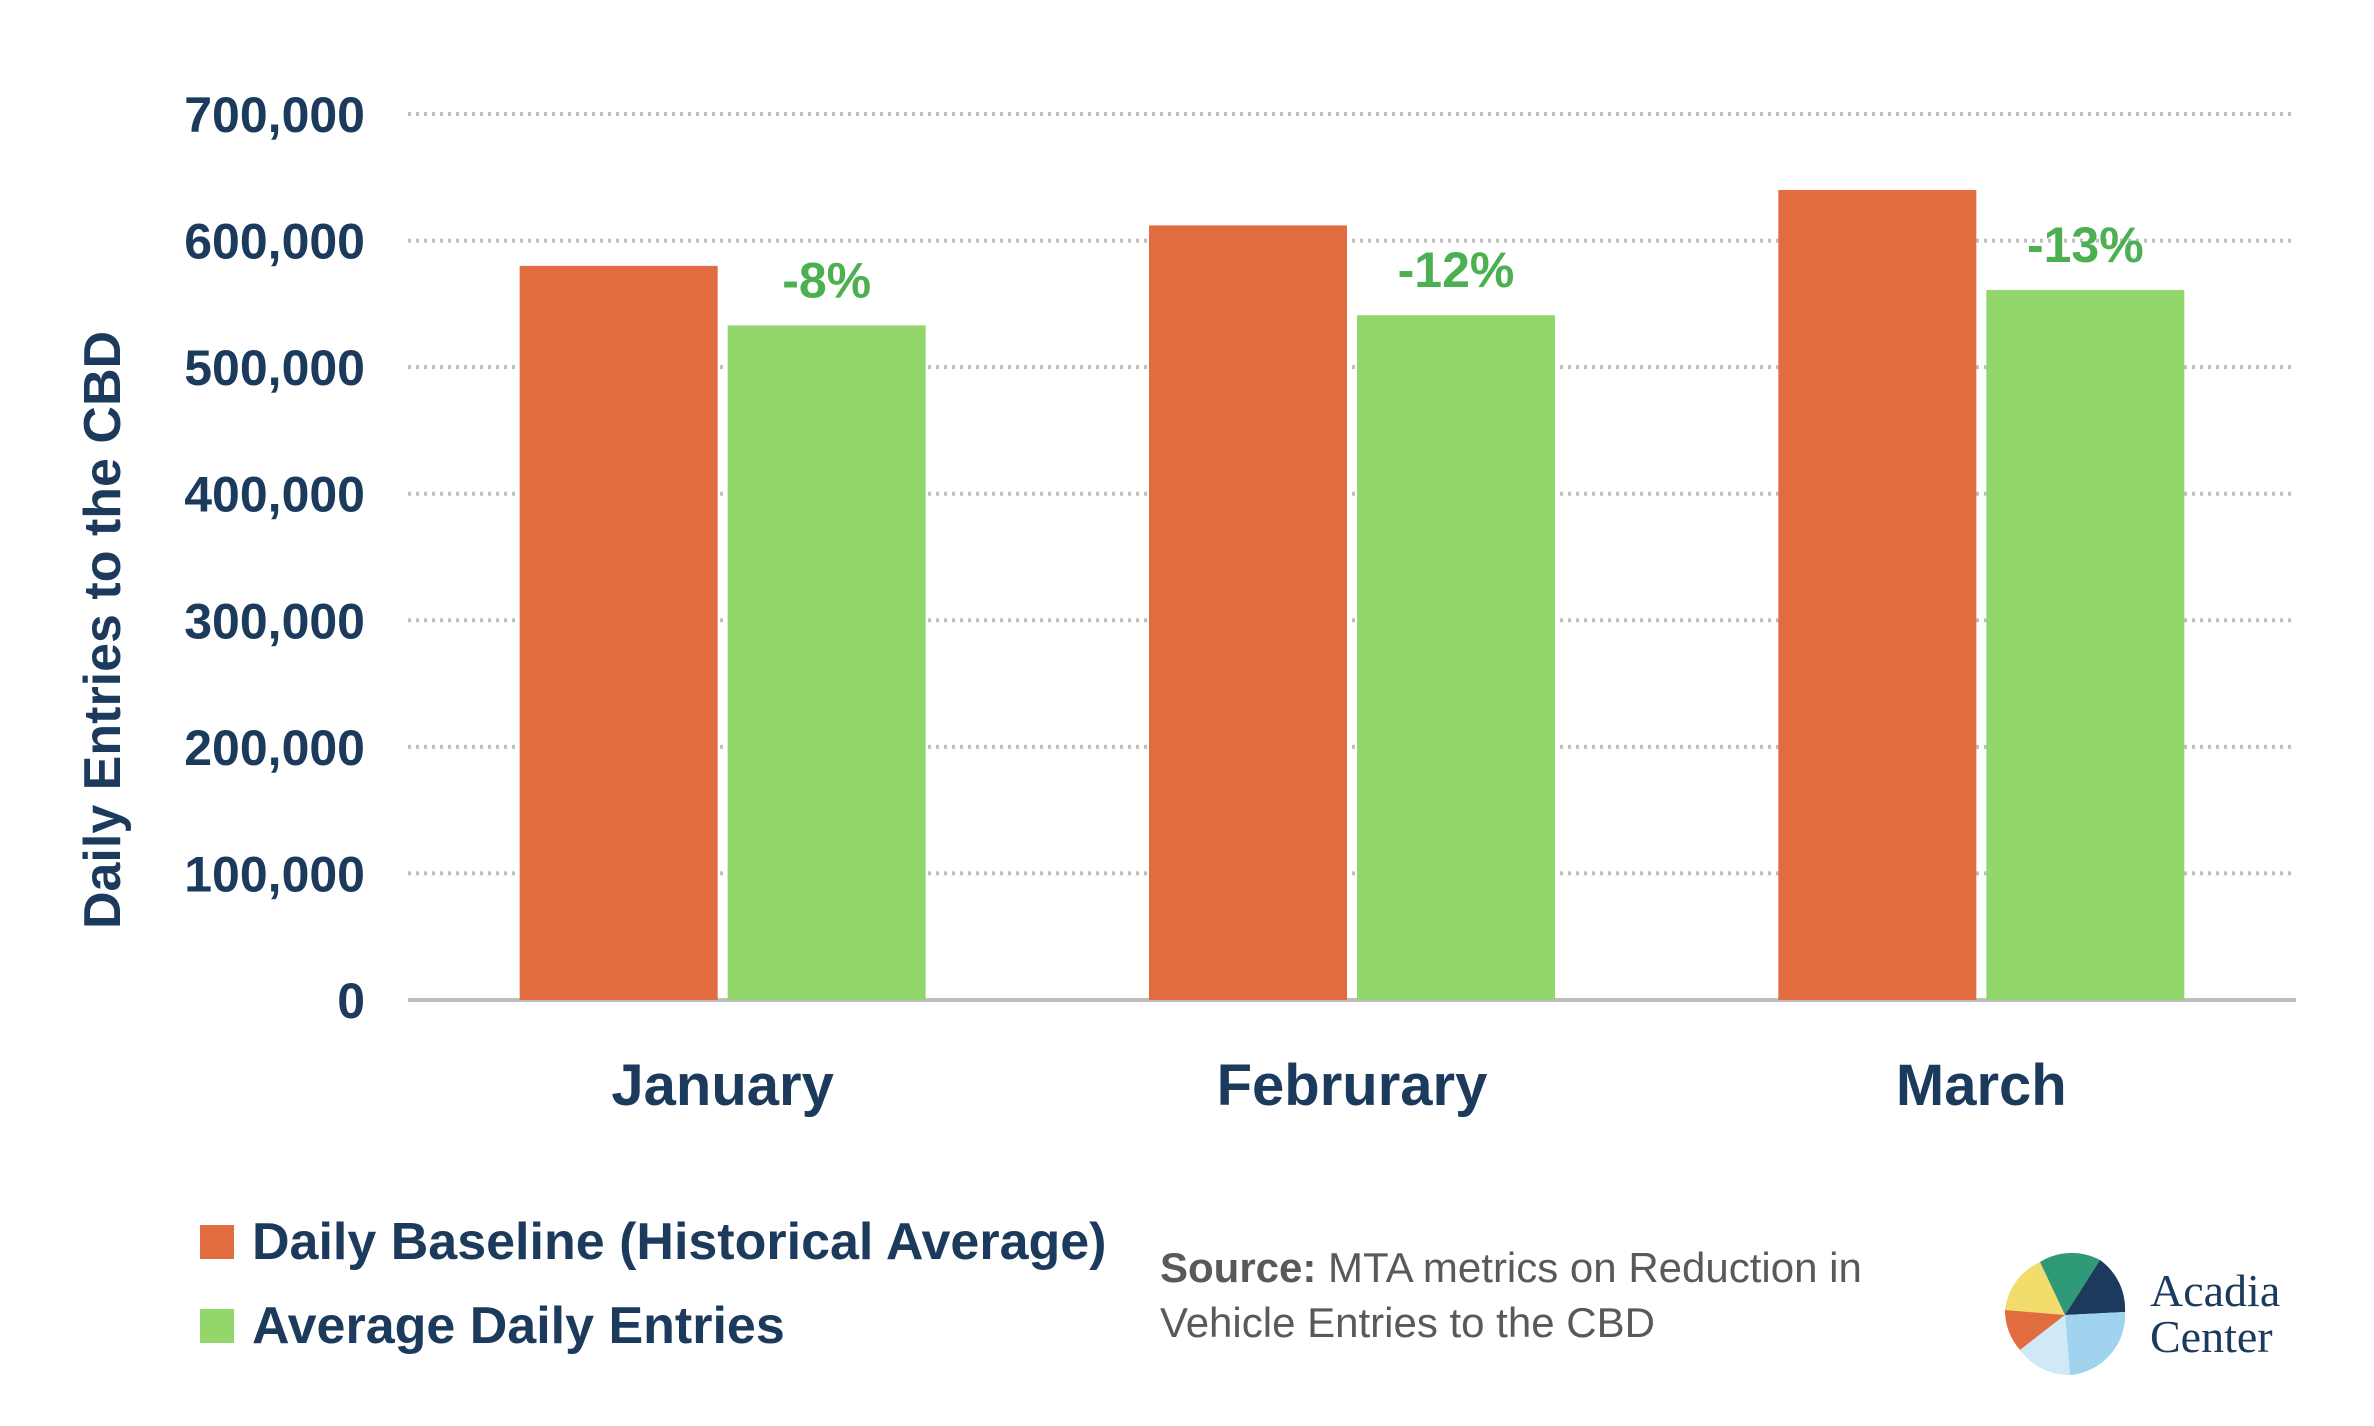  I want to click on source-label: Source:, so click(1238, 1267).